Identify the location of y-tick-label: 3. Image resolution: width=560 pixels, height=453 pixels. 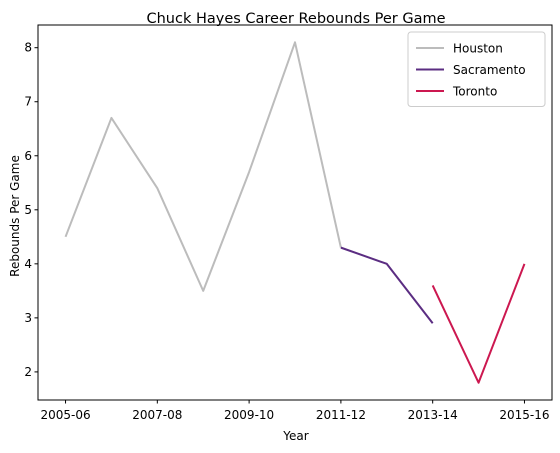
(28, 318).